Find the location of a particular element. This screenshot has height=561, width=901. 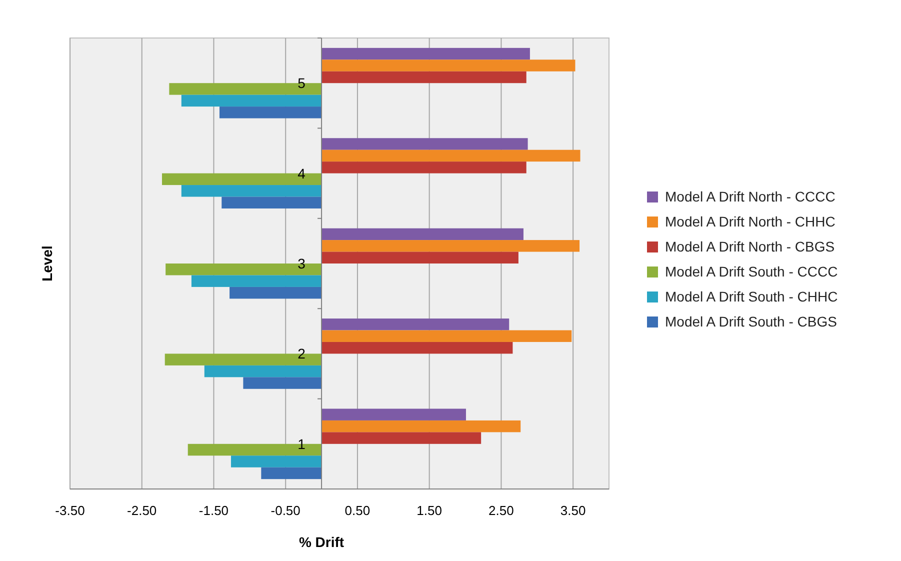

x-tick-label: 1.50 is located at coordinates (429, 510).